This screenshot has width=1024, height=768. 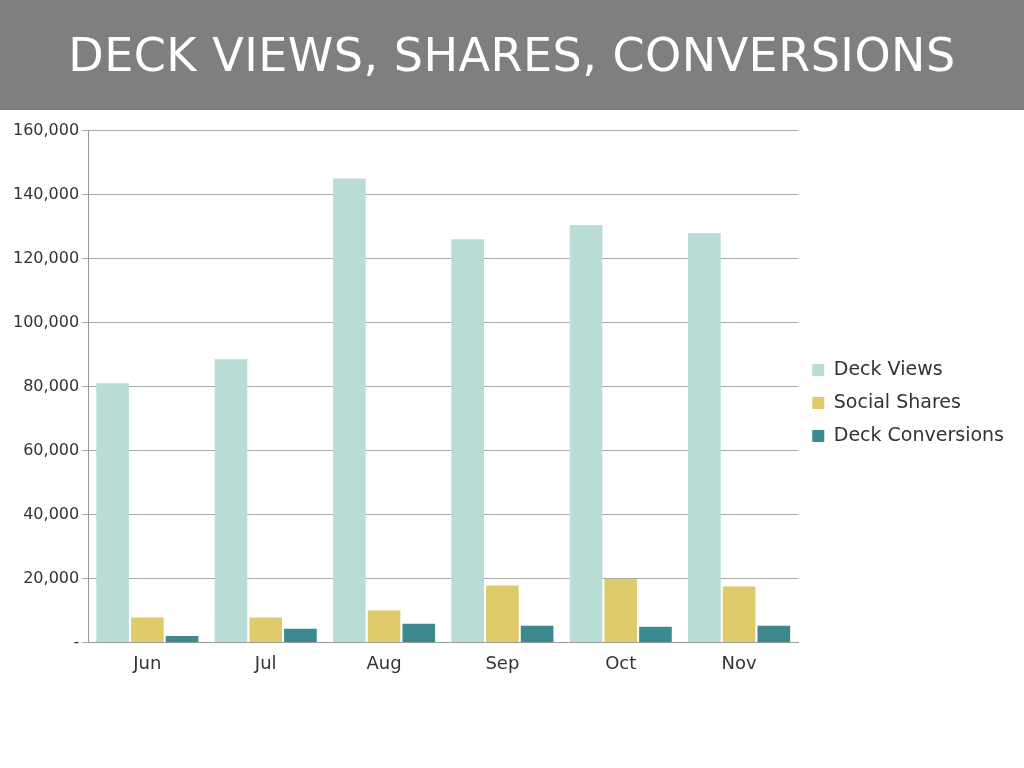 I want to click on x-tick-label: Sep, so click(x=502, y=662).